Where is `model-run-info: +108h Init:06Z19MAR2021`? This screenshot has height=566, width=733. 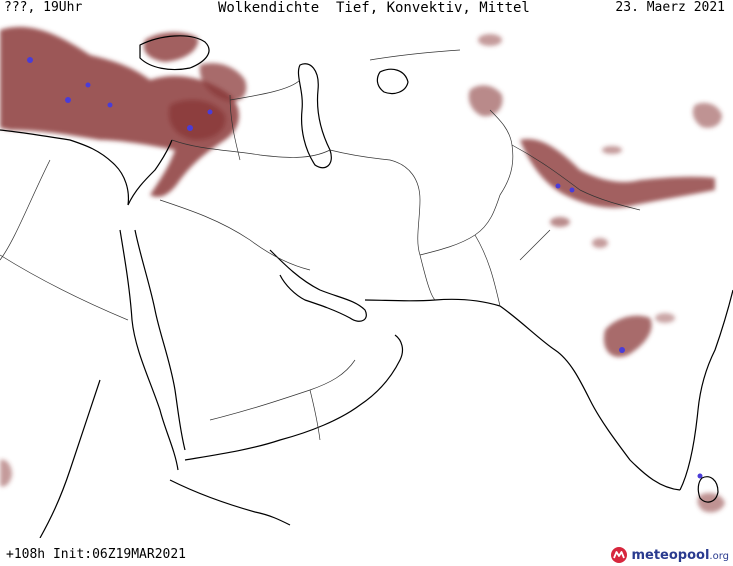
model-run-info: +108h Init:06Z19MAR2021 is located at coordinates (96, 554).